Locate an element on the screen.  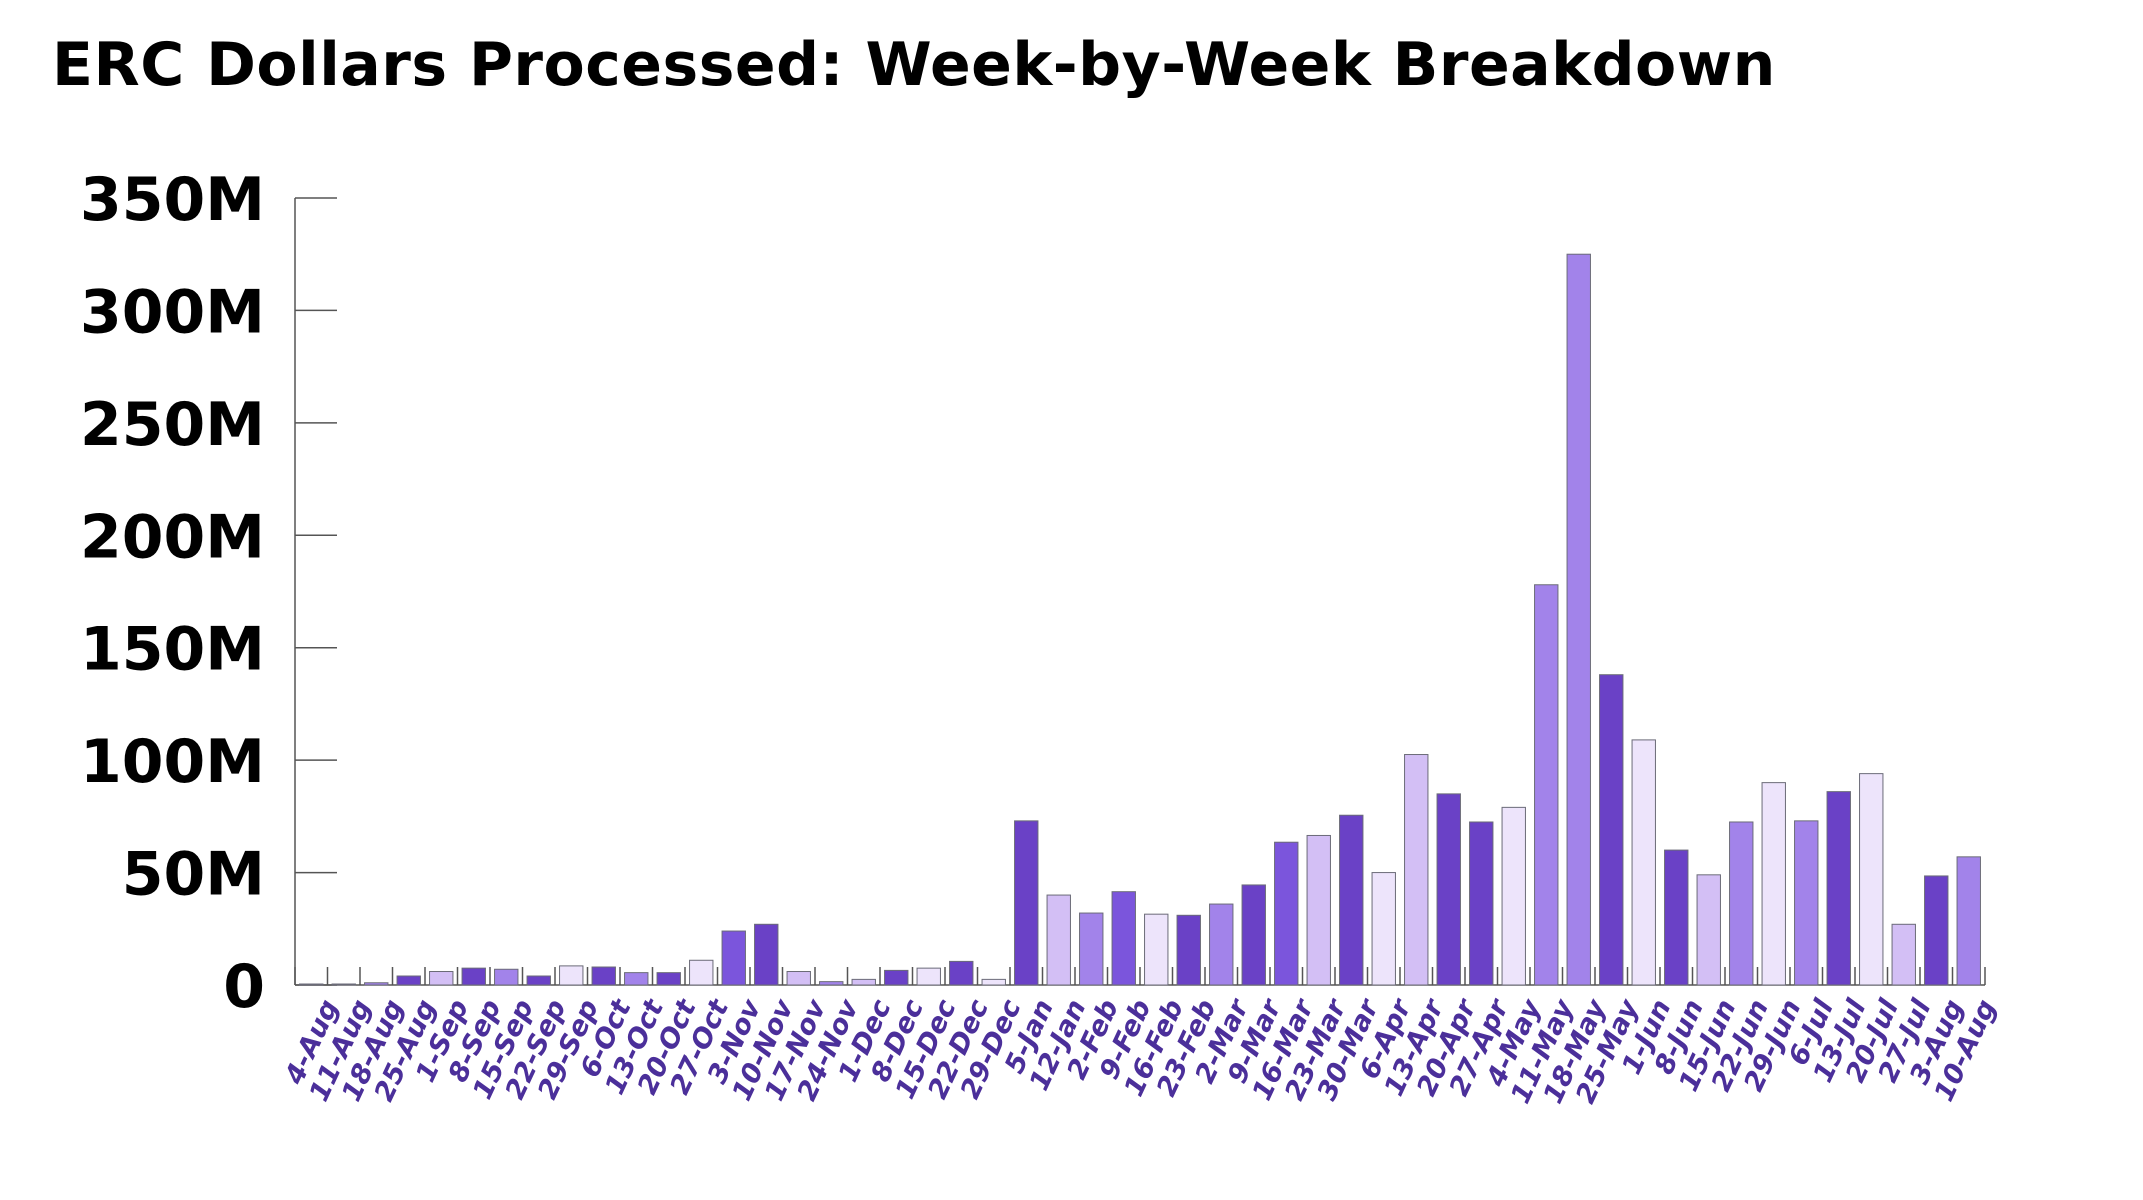
bar-20-Apr is located at coordinates (1448, 889).